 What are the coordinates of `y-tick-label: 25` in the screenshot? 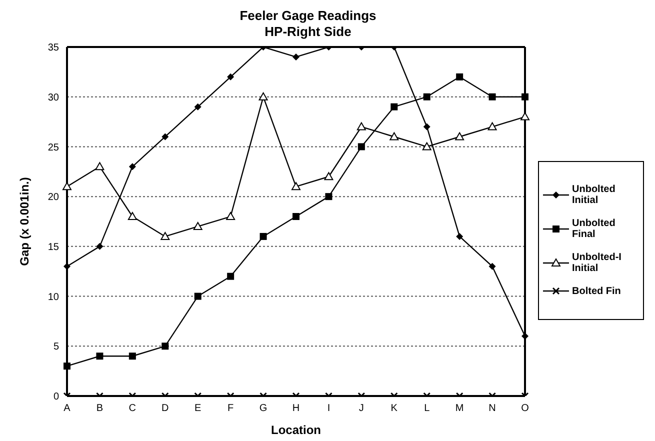 It's located at (54, 148).